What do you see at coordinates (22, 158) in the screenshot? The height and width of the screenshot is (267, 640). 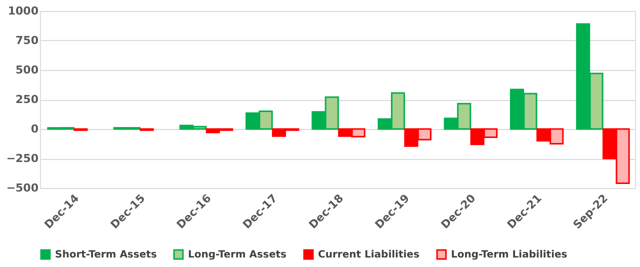 I see `y-tick-label: −250` at bounding box center [22, 158].